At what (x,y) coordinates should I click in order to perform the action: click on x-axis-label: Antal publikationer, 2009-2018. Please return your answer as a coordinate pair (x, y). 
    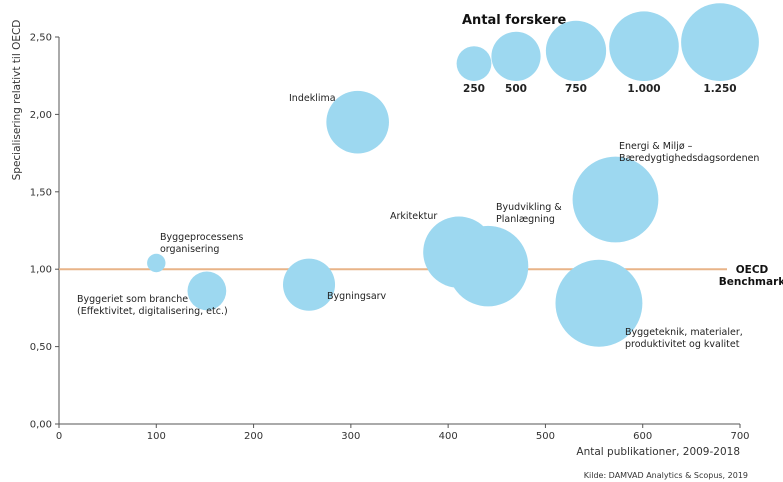
    Looking at the image, I should click on (658, 452).